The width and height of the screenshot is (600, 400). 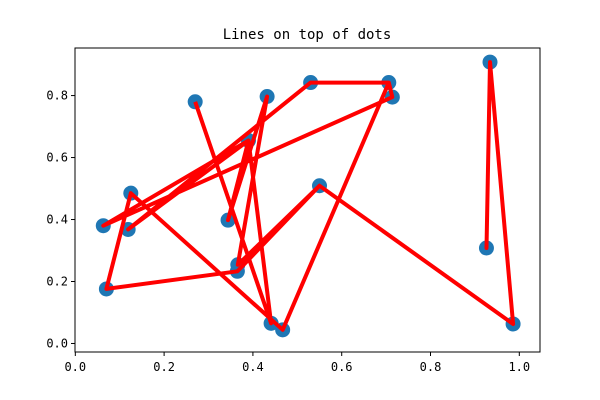 What do you see at coordinates (57, 96) in the screenshot?
I see `y-tick-label-4: 0.8` at bounding box center [57, 96].